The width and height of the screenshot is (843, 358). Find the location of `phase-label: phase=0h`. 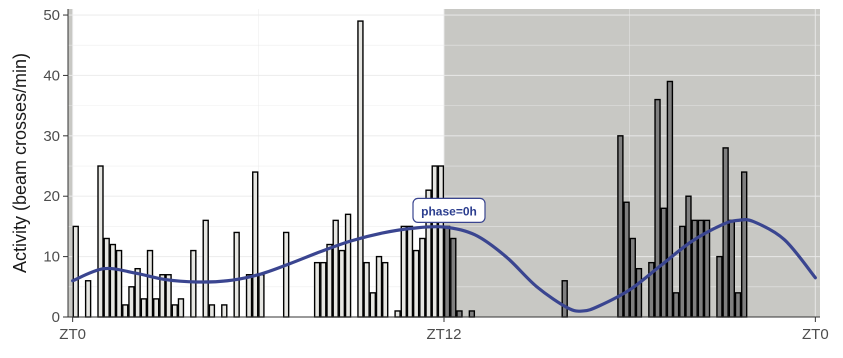

phase-label: phase=0h is located at coordinates (449, 211).